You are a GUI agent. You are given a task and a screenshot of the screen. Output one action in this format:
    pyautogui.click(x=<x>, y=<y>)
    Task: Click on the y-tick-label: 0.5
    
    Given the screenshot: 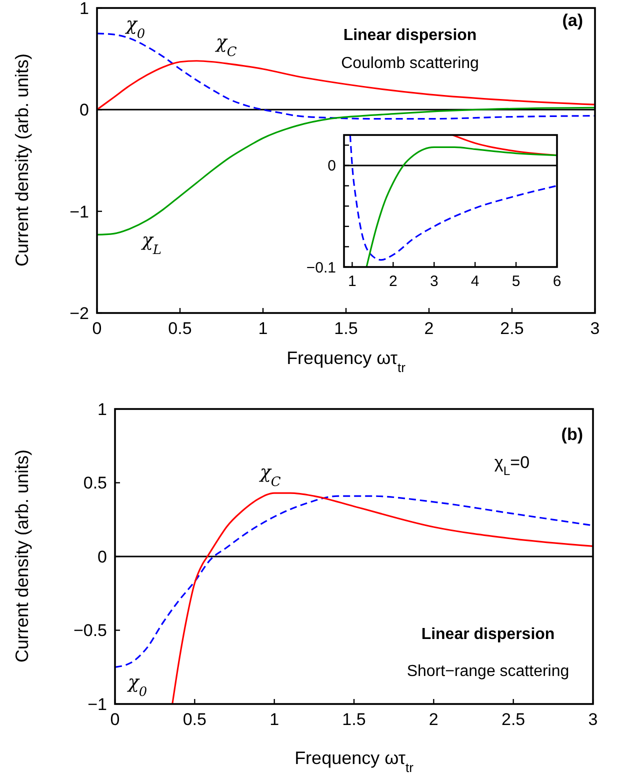 What is the action you would take?
    pyautogui.click(x=95, y=483)
    